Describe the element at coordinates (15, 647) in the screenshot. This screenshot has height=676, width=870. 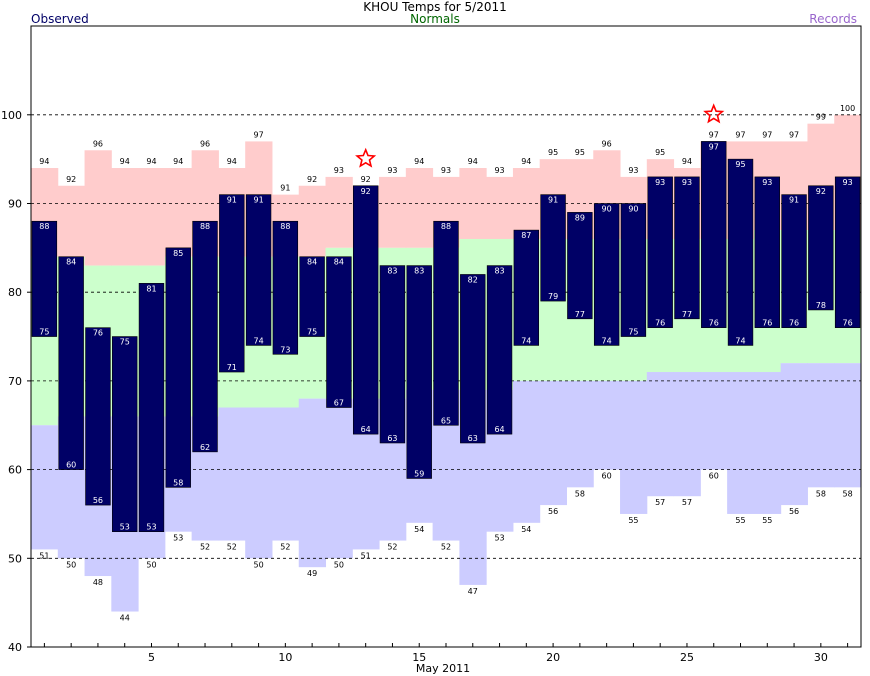
I see `y-tick-label: 40` at that location.